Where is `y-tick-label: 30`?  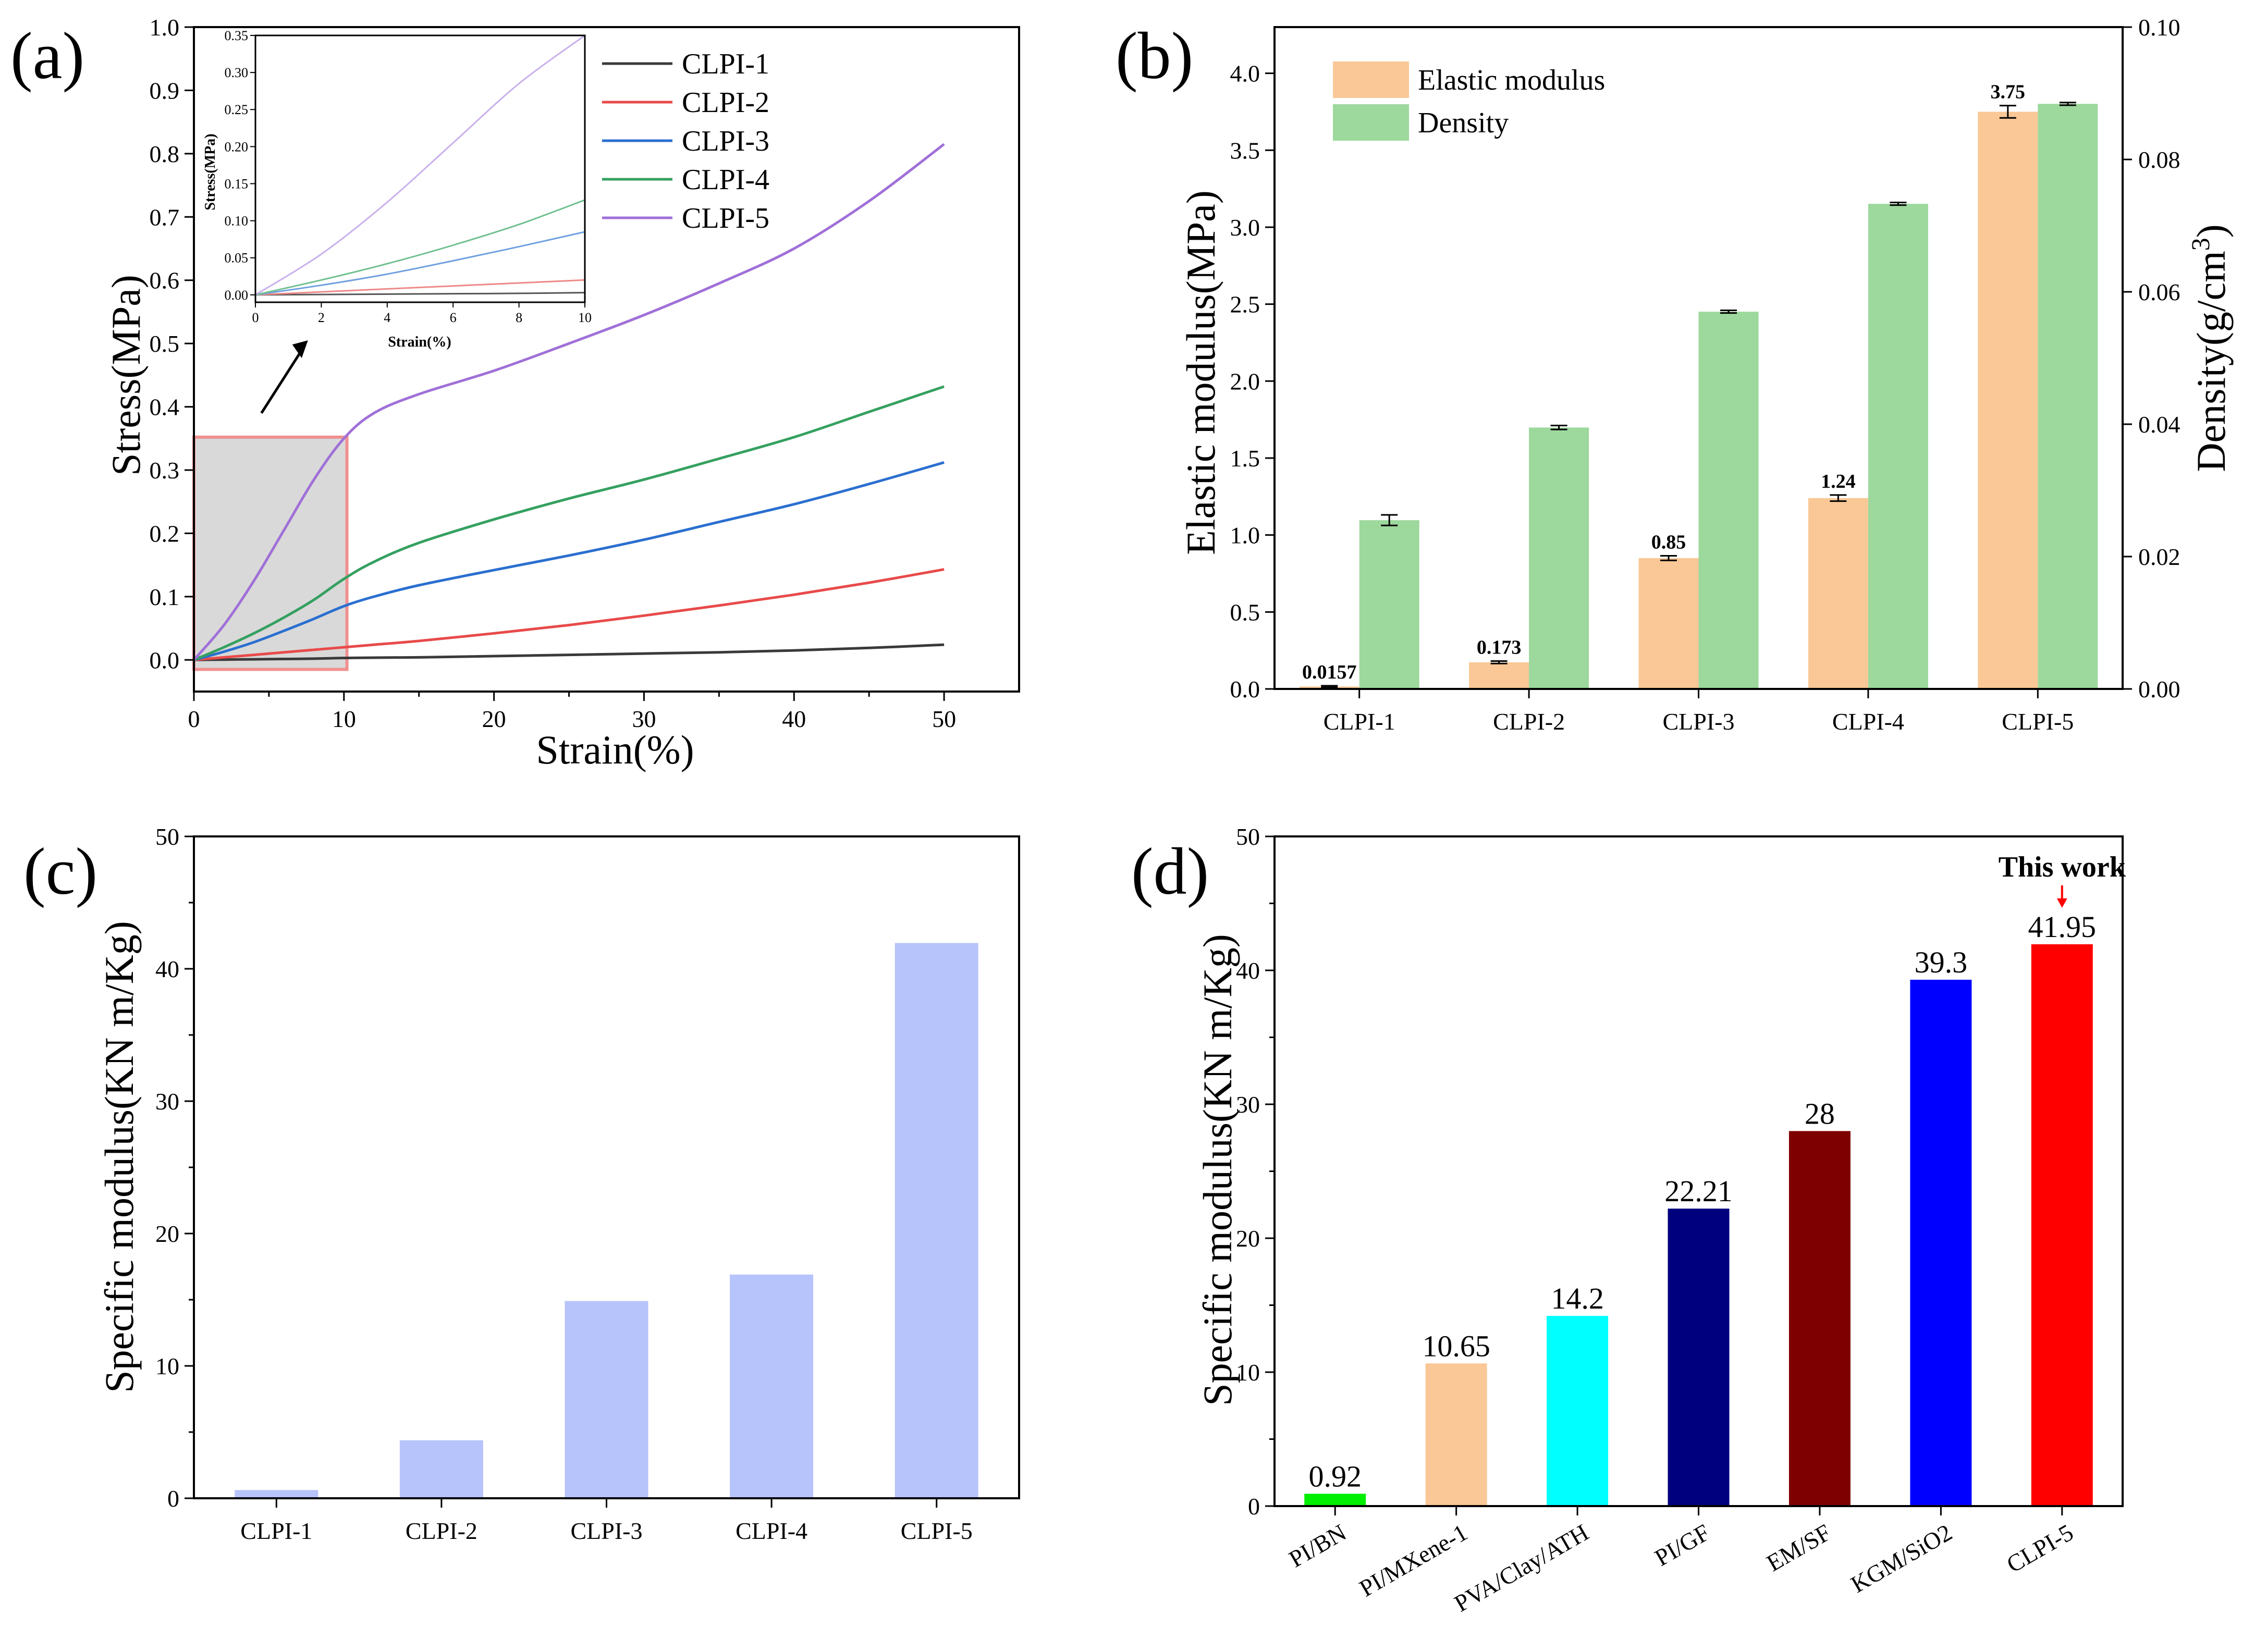
y-tick-label: 30 is located at coordinates (167, 1101).